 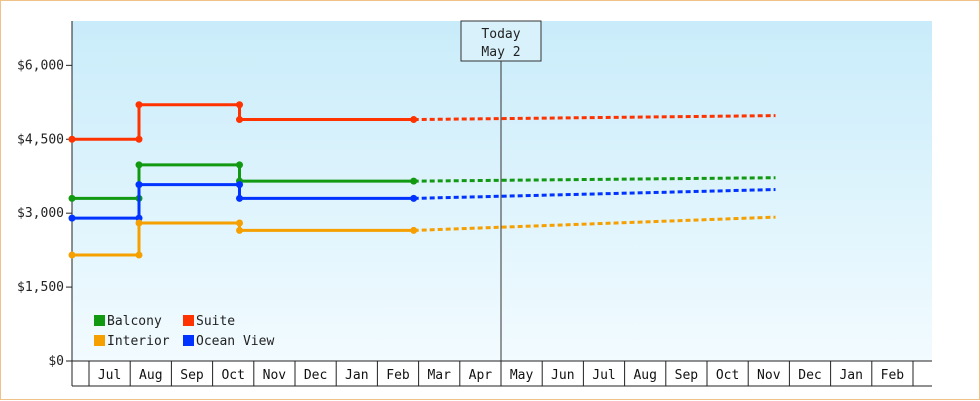 What do you see at coordinates (500, 52) in the screenshot?
I see `today-date: May 2` at bounding box center [500, 52].